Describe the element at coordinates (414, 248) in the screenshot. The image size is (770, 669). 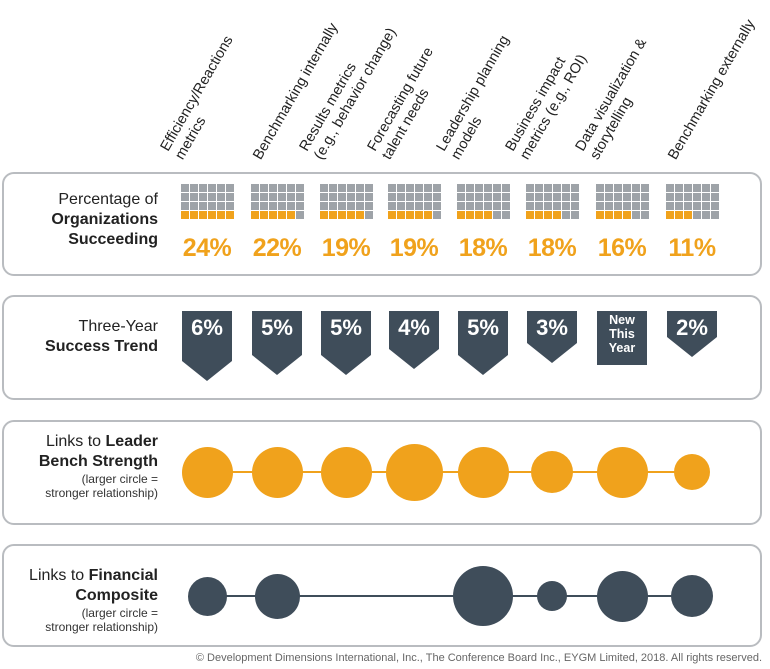
I see `percent-label-4: 19%` at that location.